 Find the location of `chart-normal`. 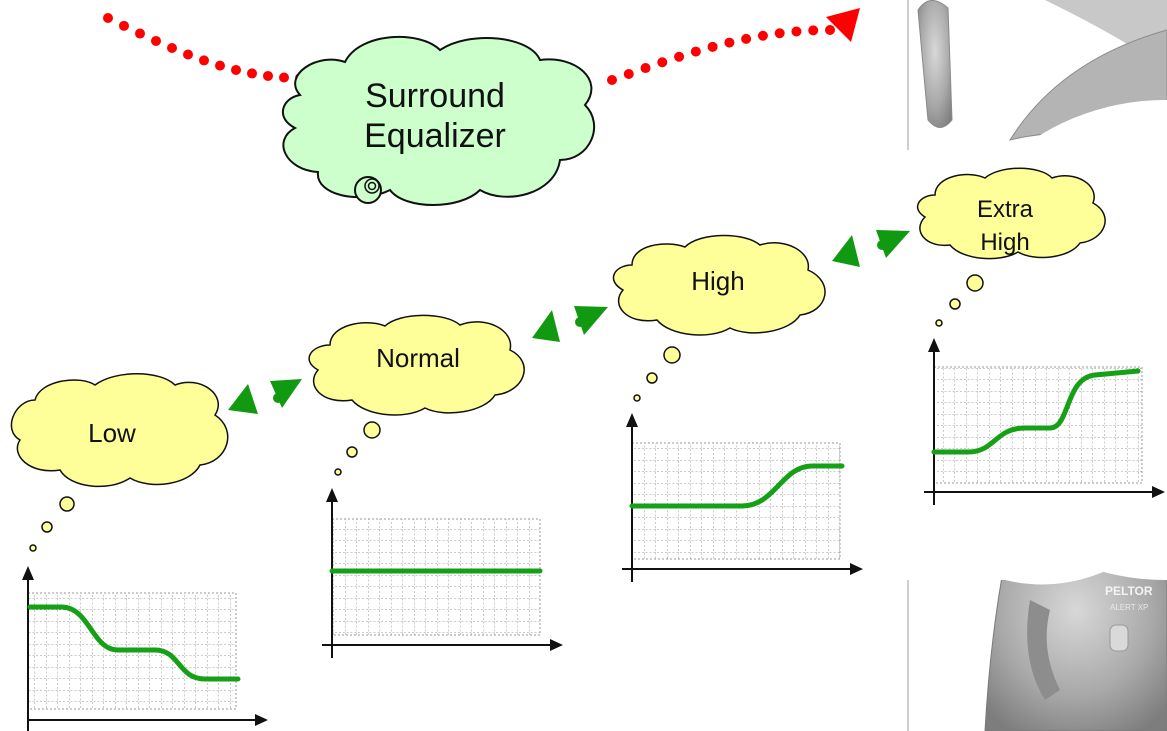

chart-normal is located at coordinates (442, 573).